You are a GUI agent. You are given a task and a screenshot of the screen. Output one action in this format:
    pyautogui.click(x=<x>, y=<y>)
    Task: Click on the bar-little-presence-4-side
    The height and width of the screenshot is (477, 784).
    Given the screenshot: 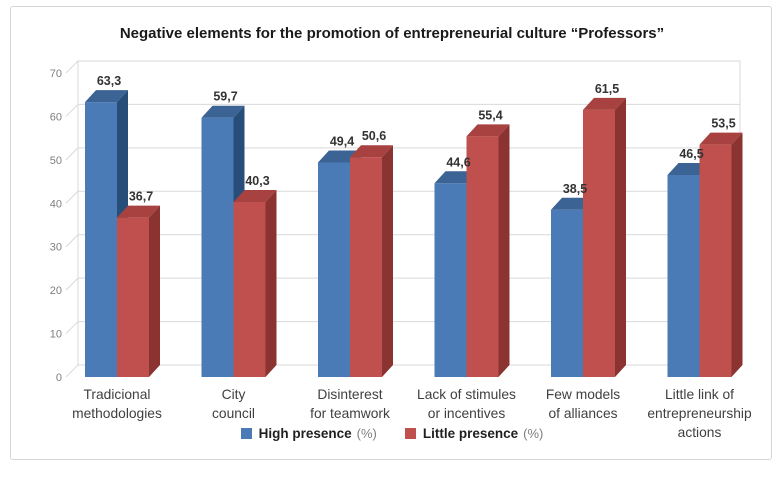 What is the action you would take?
    pyautogui.click(x=620, y=237)
    